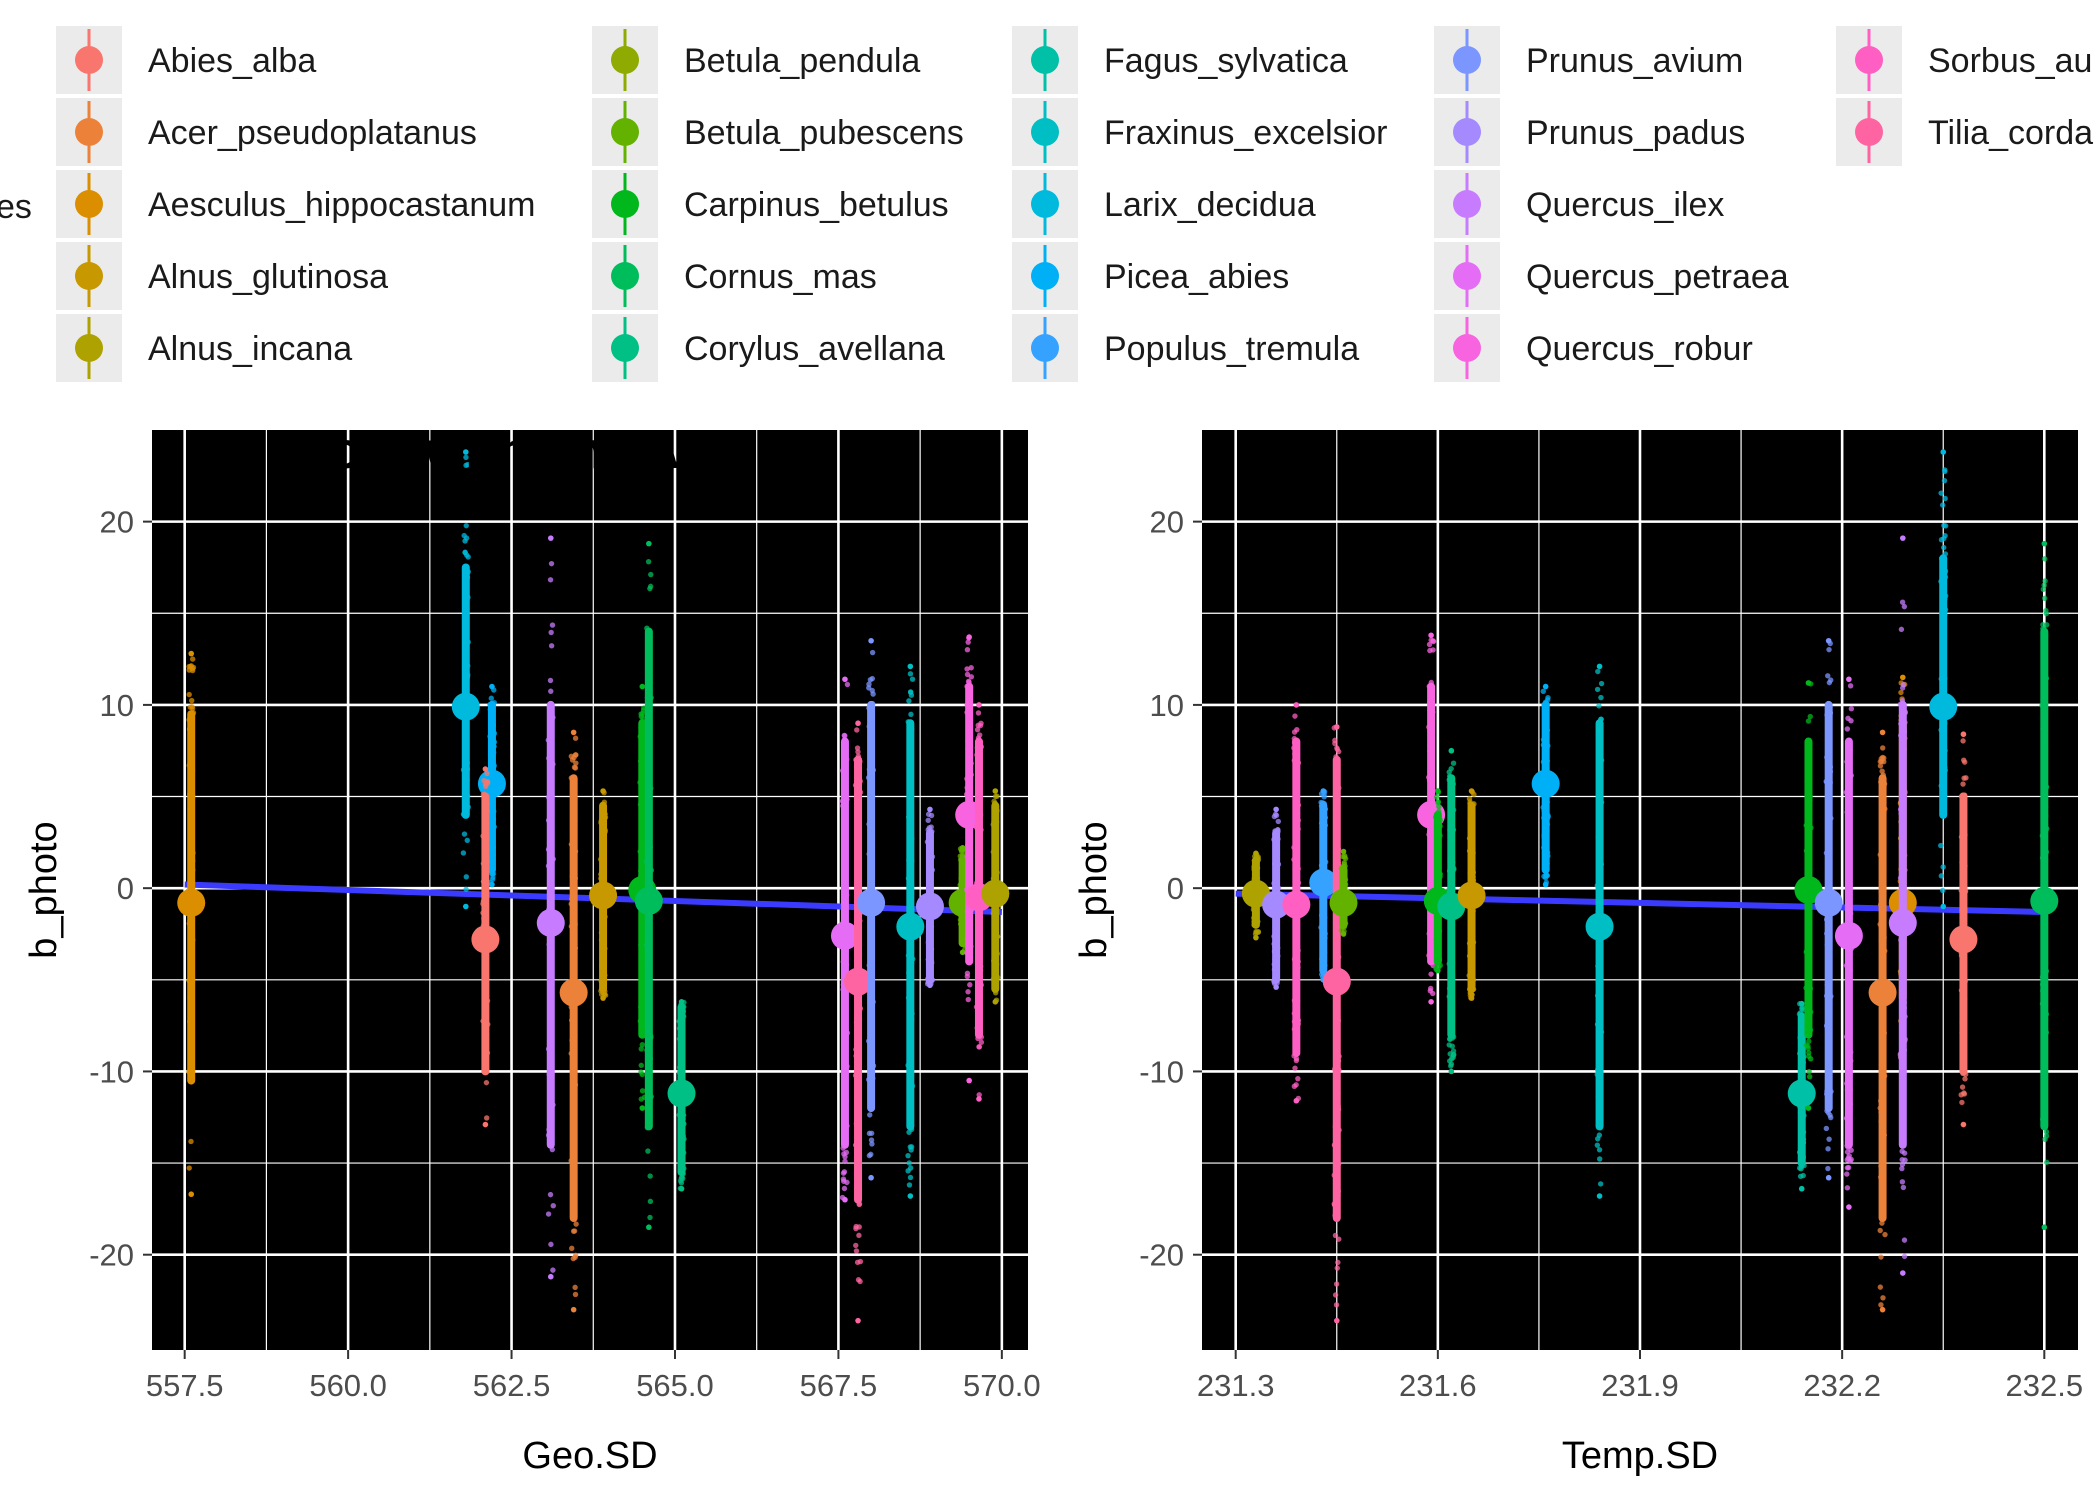 The width and height of the screenshot is (2100, 1500). I want to click on x-tick-label: 232.5, so click(2045, 1385).